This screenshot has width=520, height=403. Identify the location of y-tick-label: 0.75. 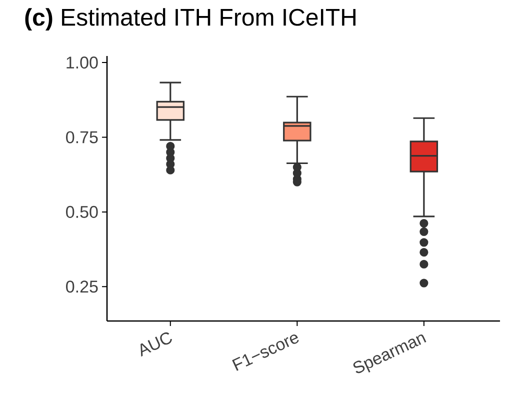
(82, 137).